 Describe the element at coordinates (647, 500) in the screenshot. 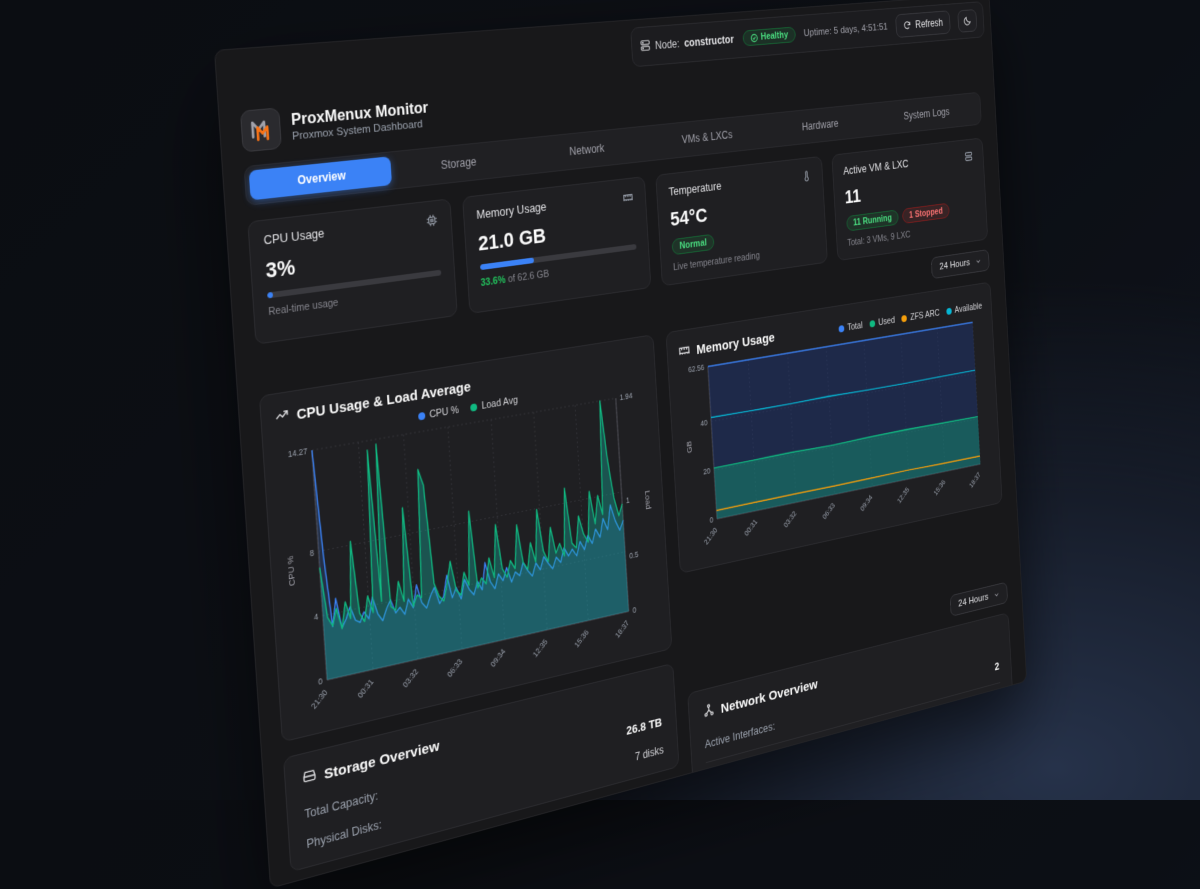

I see `svg-text: Load` at that location.